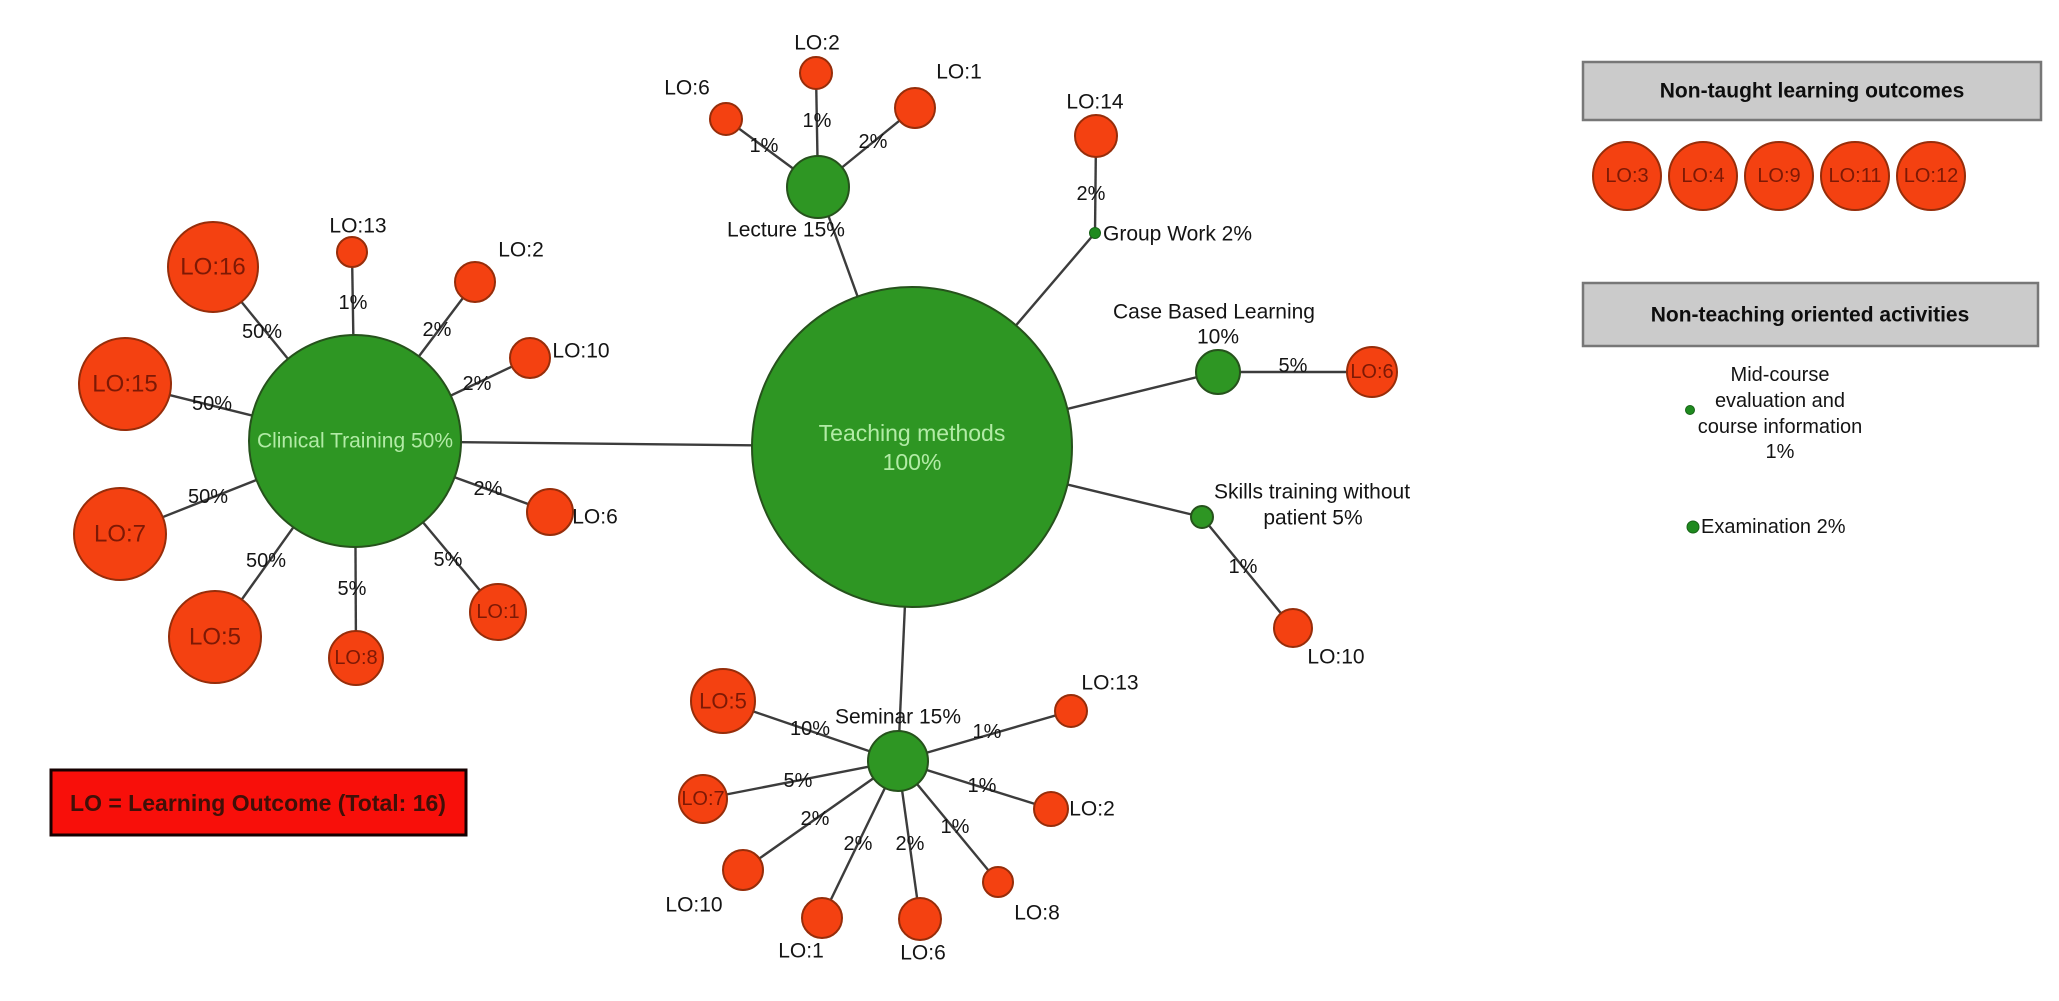  Describe the element at coordinates (1096, 136) in the screenshot. I see `group-lo14-node` at that location.